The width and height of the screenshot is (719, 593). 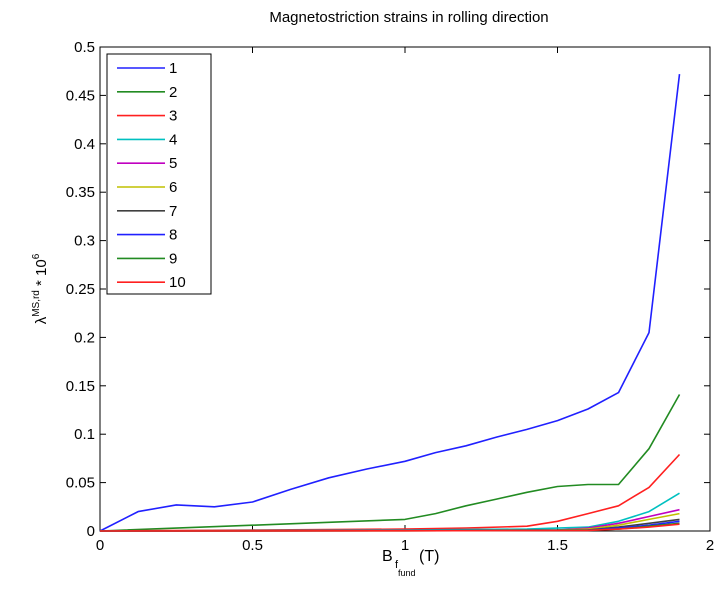 I want to click on y-tick-label: 0.05, so click(x=80, y=483).